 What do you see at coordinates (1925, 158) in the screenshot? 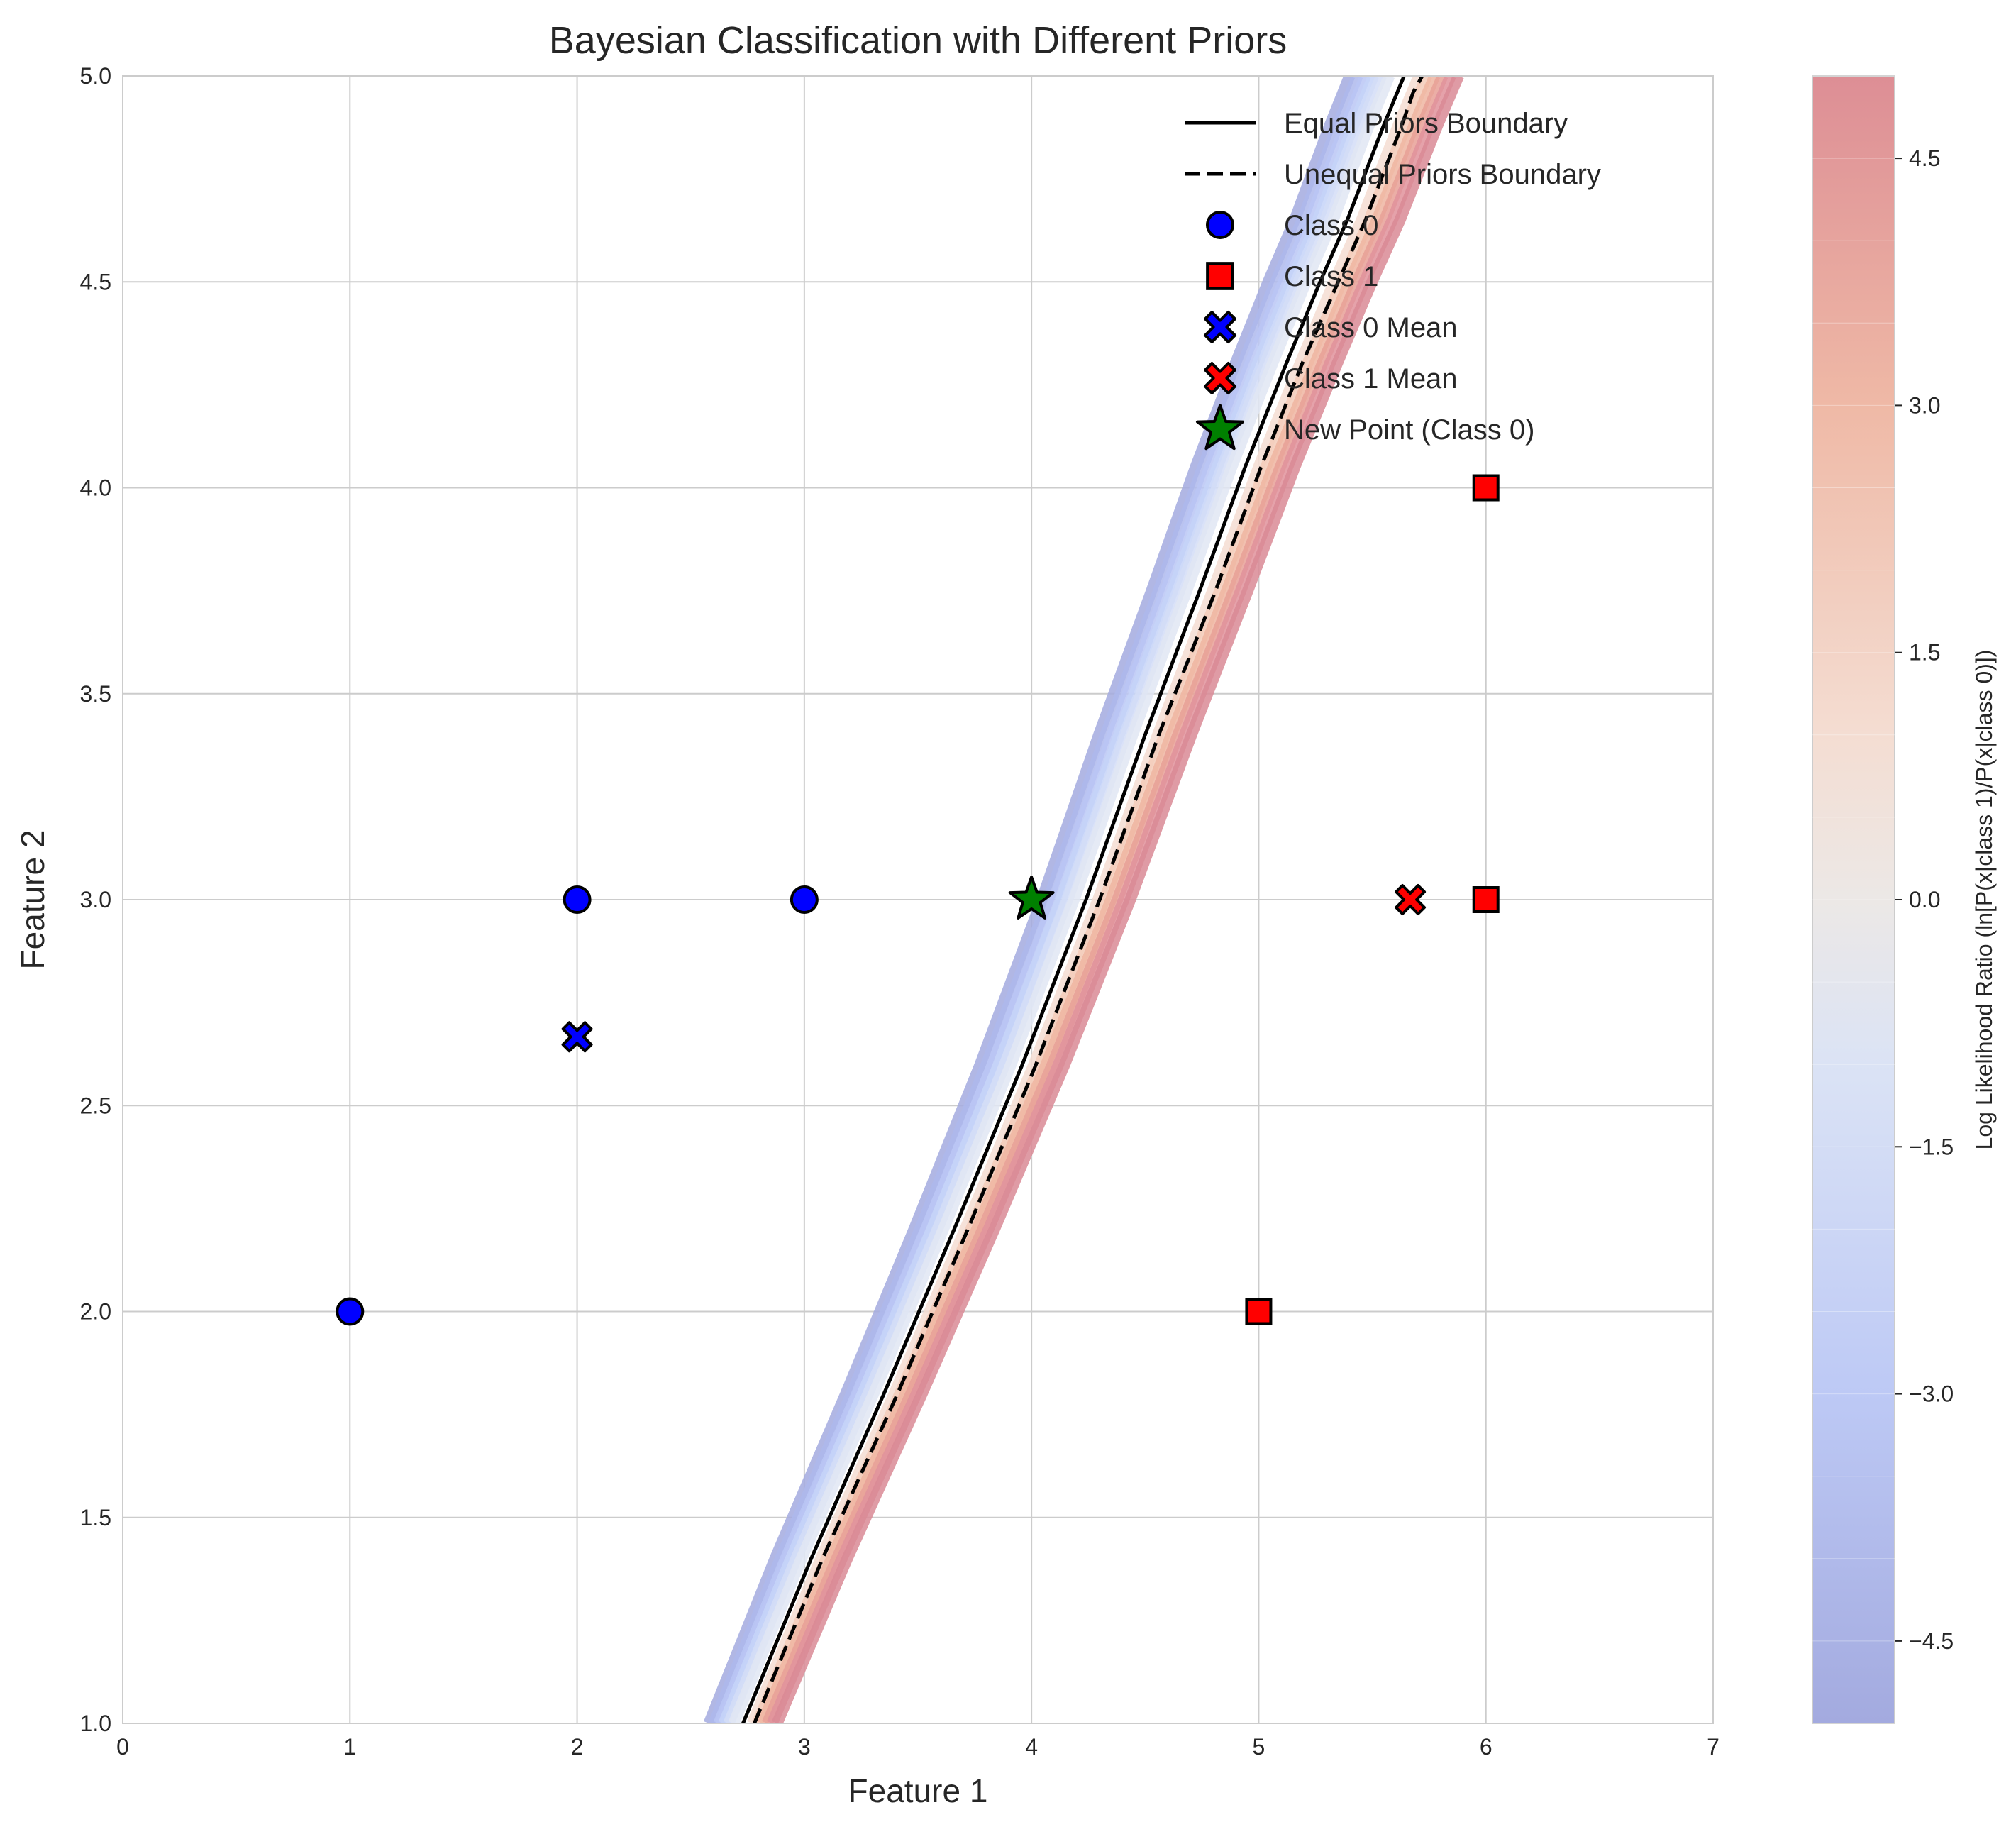
I see `colorbar-tick-label: 4.5` at bounding box center [1925, 158].